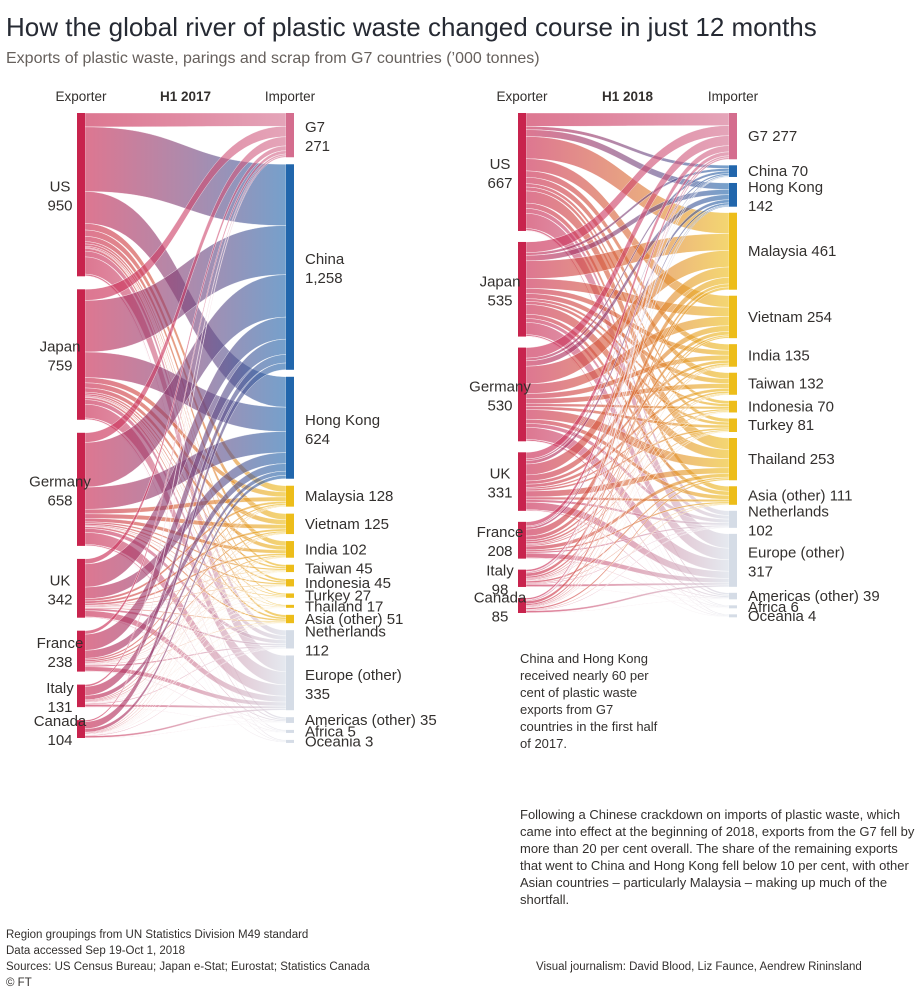  What do you see at coordinates (791, 407) in the screenshot?
I see `importer-label-indonesia: Indonesia 70` at bounding box center [791, 407].